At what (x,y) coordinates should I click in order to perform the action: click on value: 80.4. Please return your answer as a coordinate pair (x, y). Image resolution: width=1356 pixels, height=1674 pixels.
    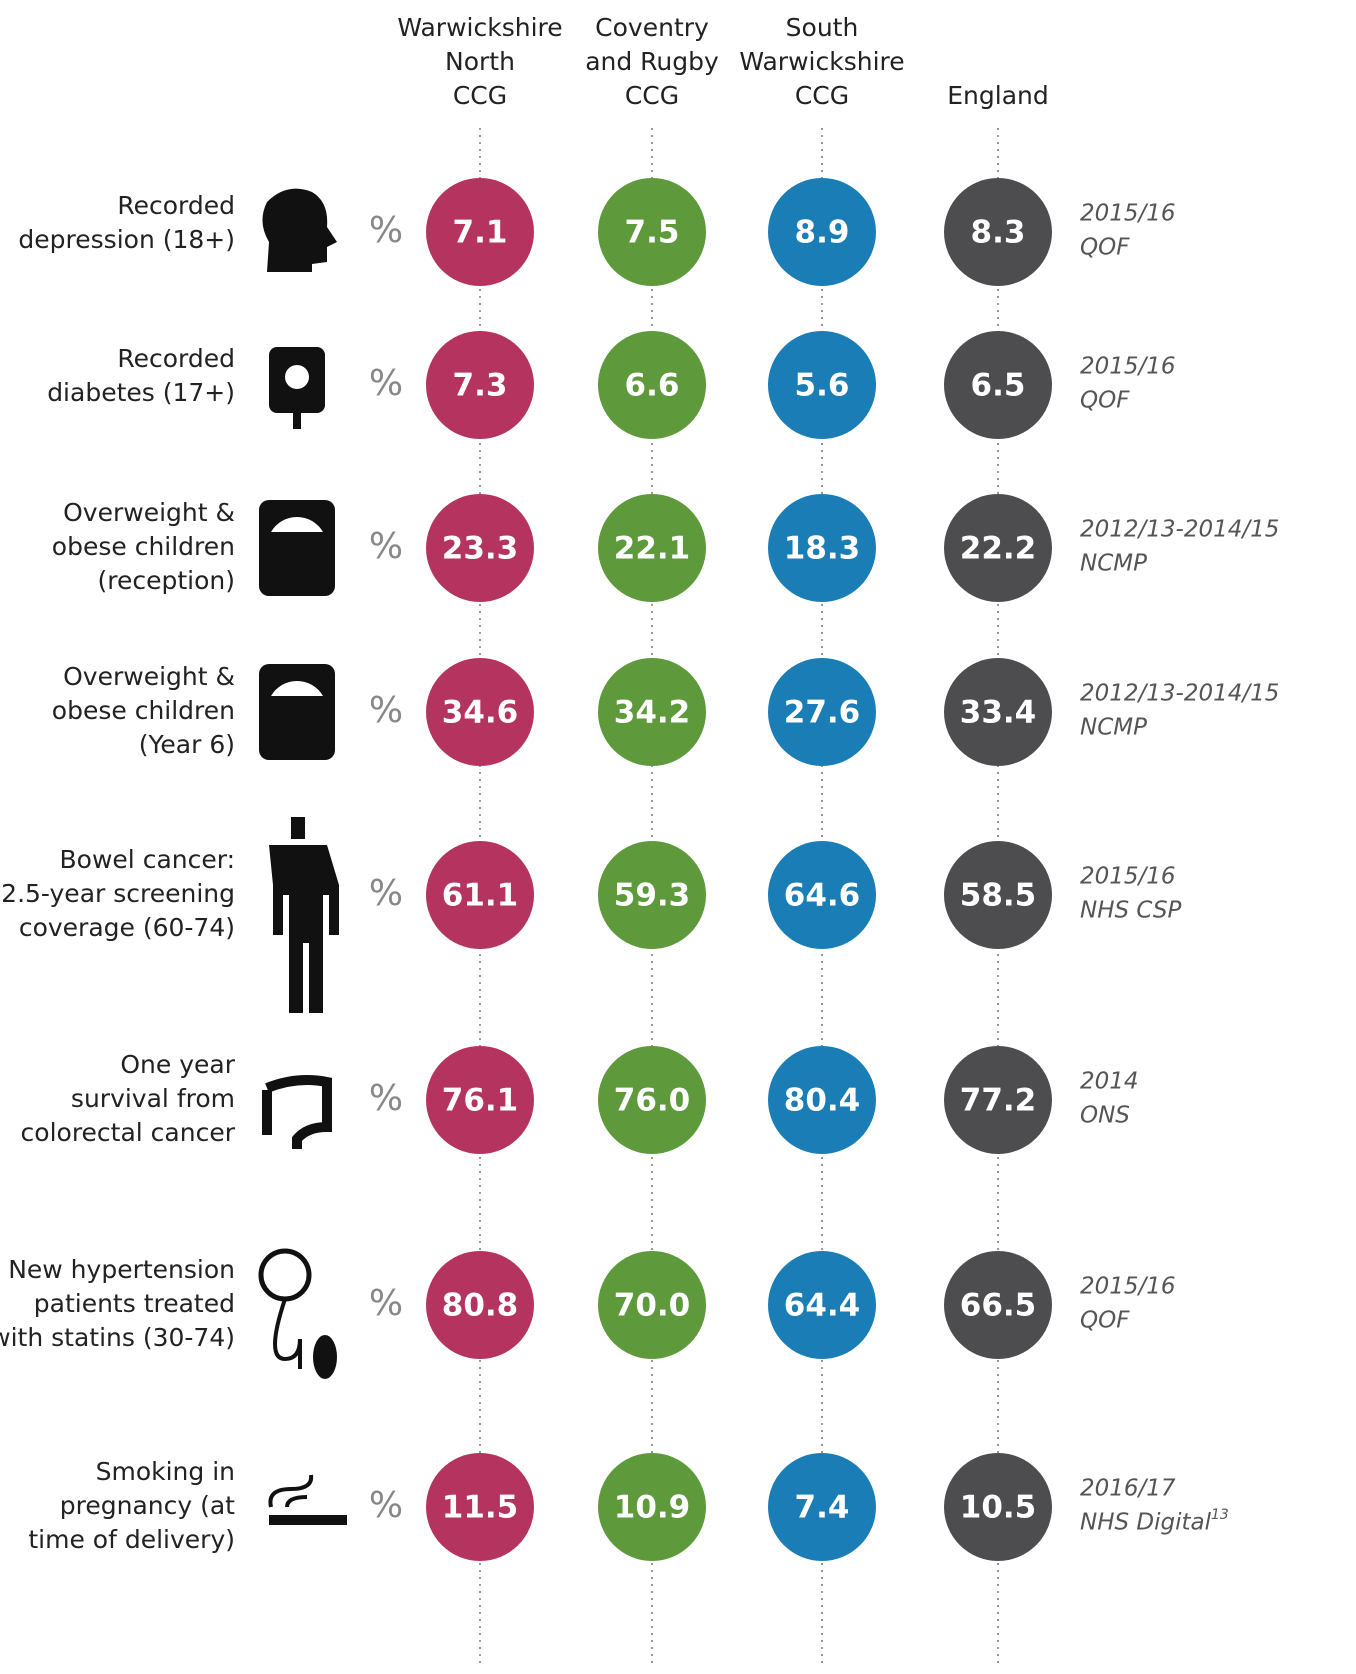
    Looking at the image, I should click on (822, 1101).